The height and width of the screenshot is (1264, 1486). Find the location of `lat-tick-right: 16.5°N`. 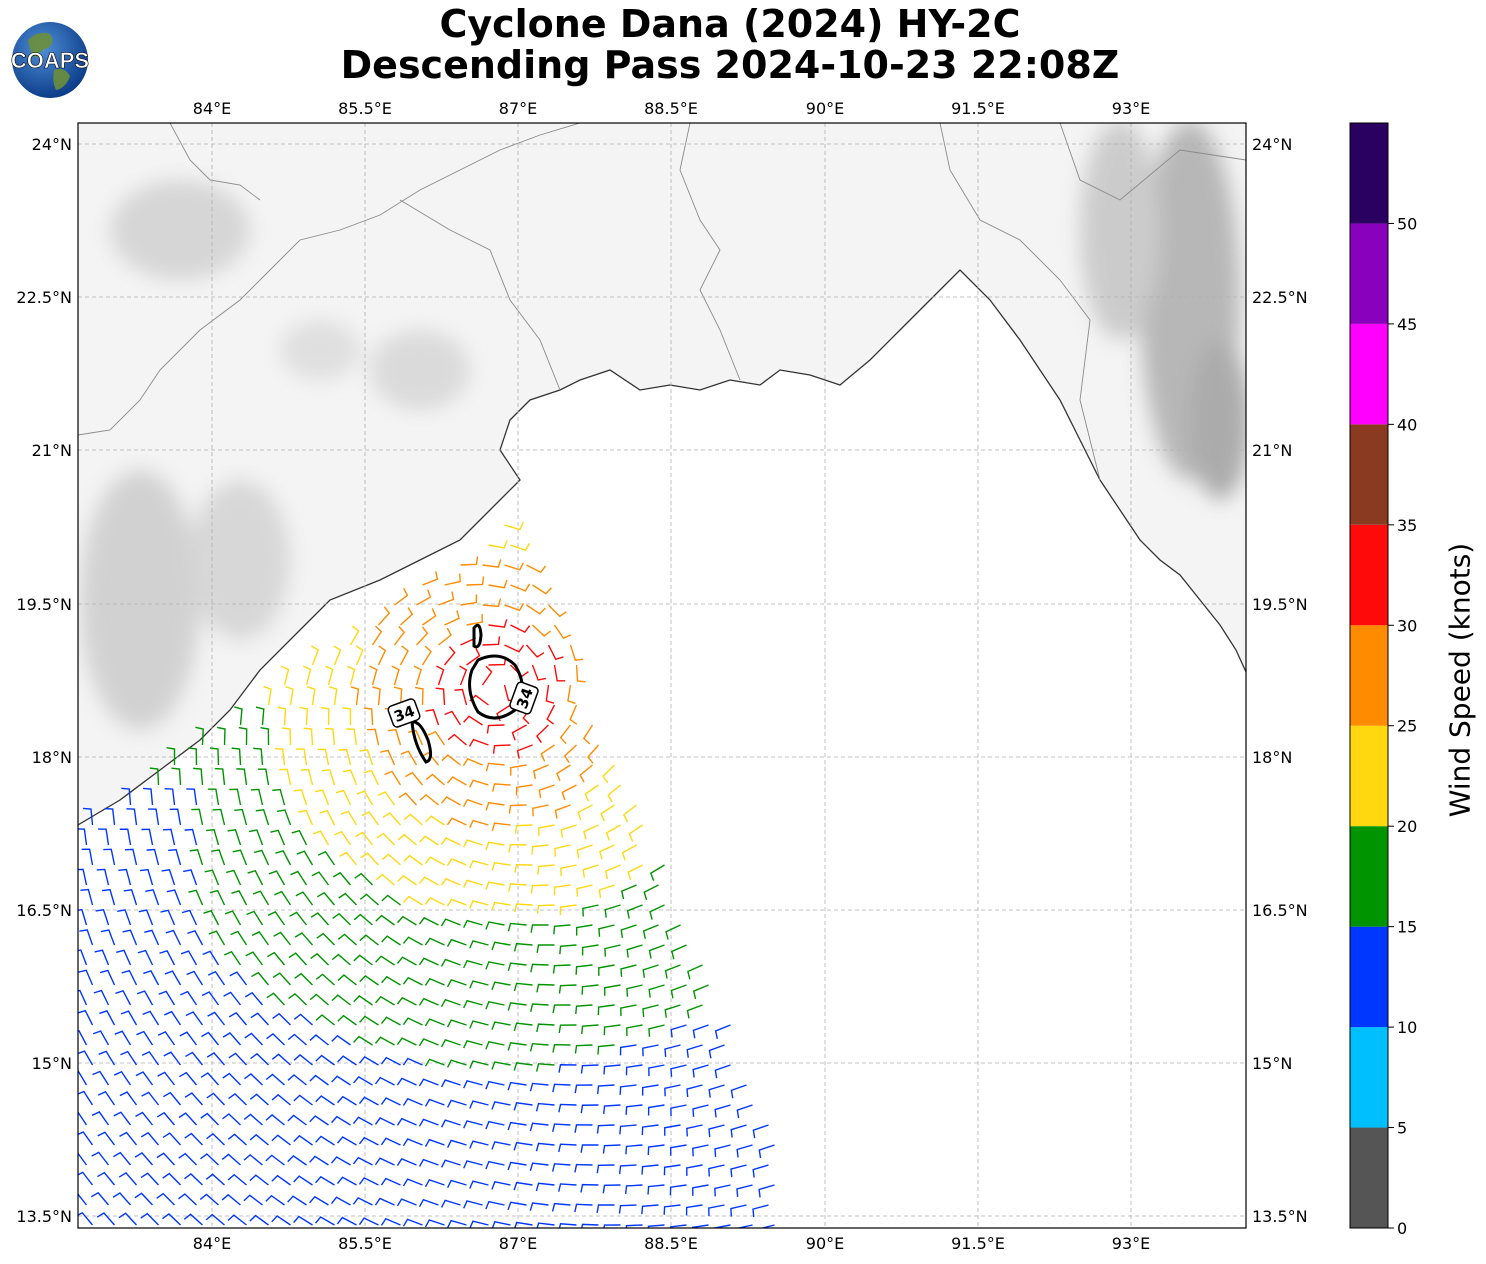

lat-tick-right: 16.5°N is located at coordinates (1280, 910).